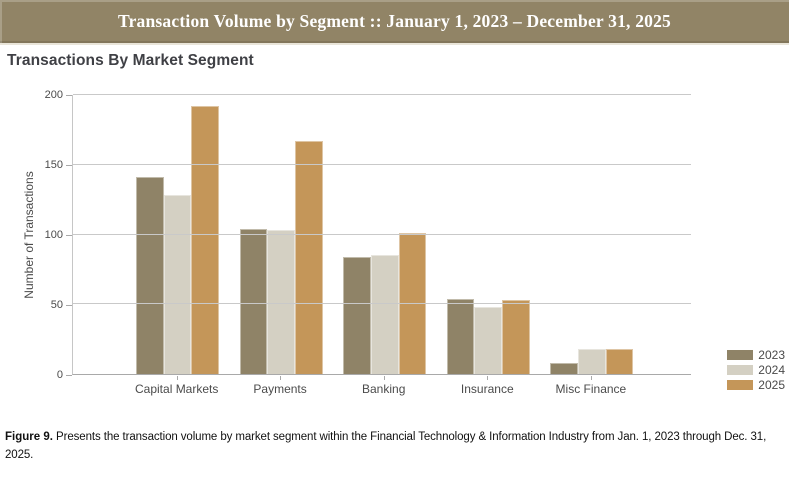  I want to click on x-axis-label-banking: Banking, so click(384, 389).